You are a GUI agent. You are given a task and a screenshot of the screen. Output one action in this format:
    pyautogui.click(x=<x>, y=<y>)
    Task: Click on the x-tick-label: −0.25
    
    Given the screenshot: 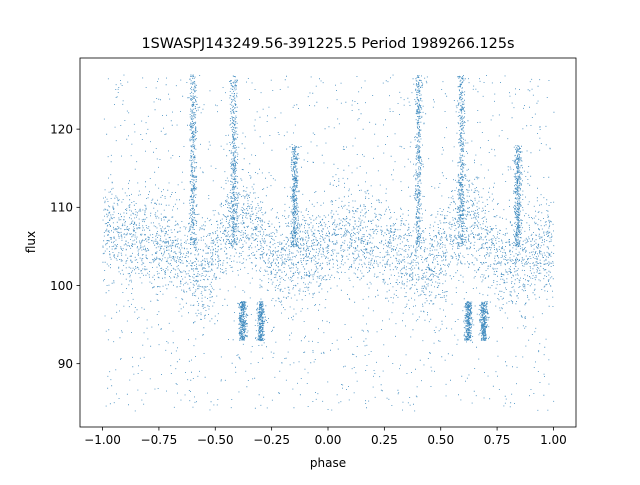 What is the action you would take?
    pyautogui.click(x=271, y=440)
    